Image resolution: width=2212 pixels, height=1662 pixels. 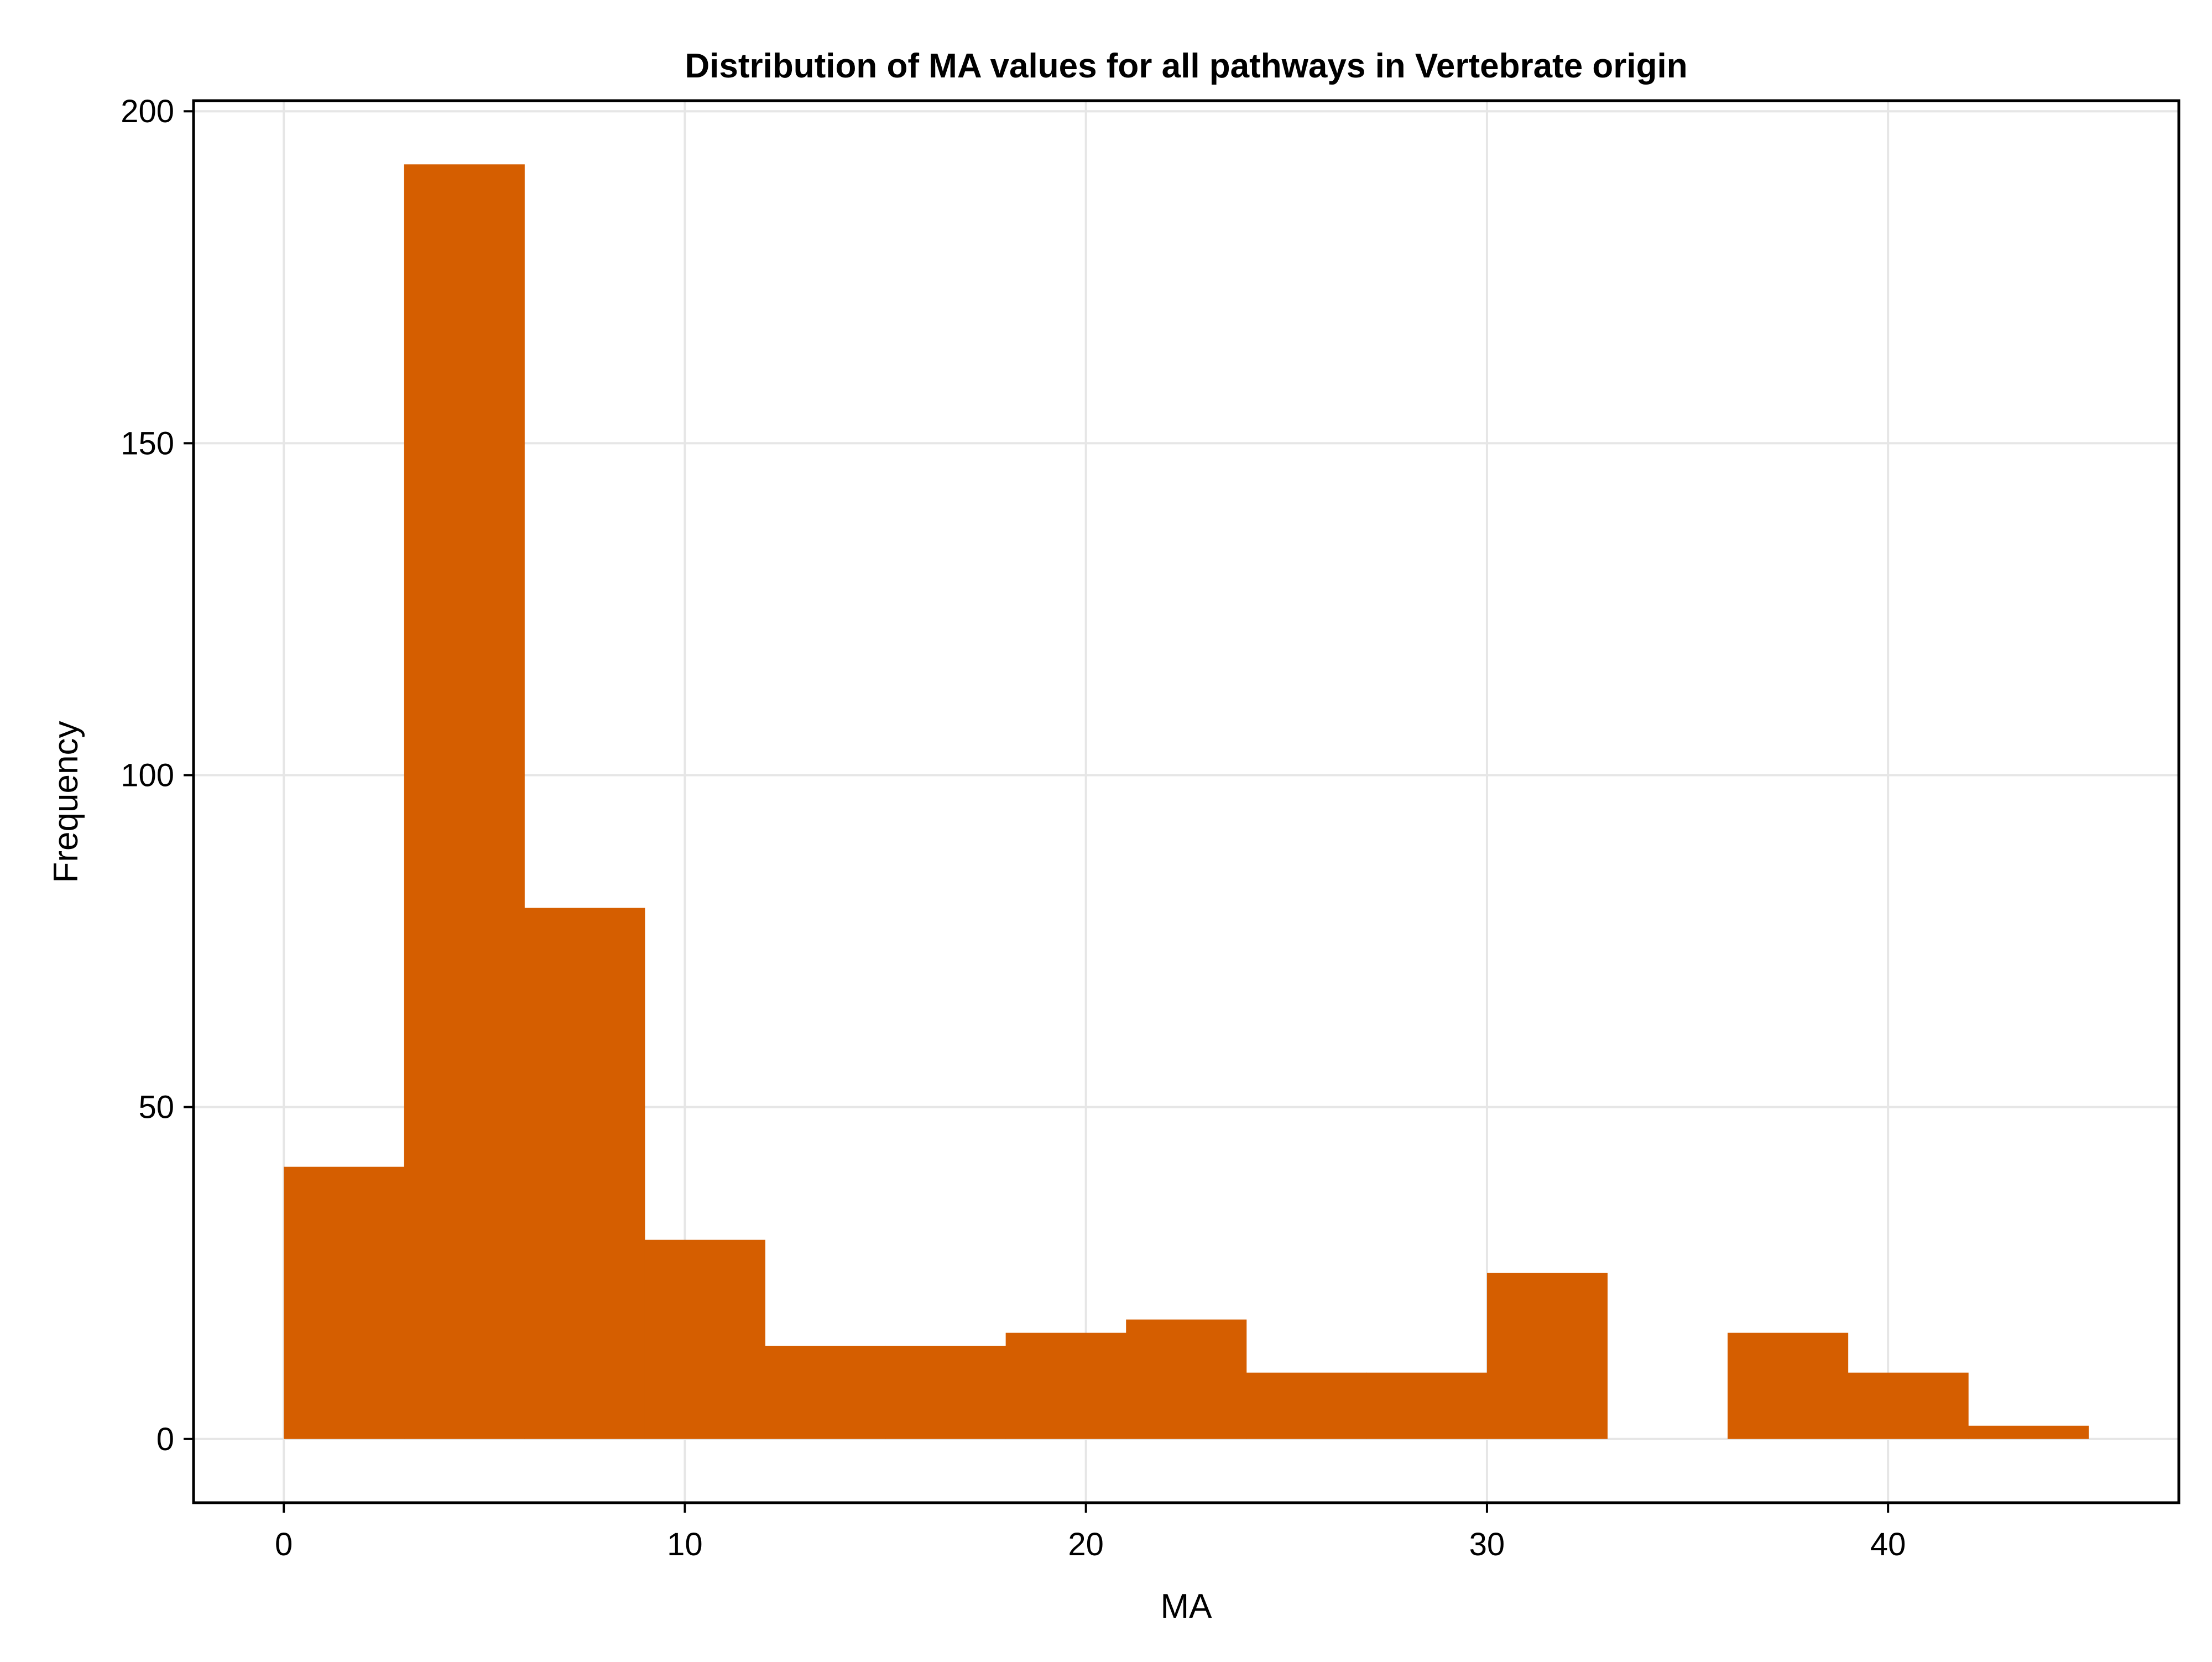 What do you see at coordinates (1487, 1544) in the screenshot?
I see `x-tick-label: 30` at bounding box center [1487, 1544].